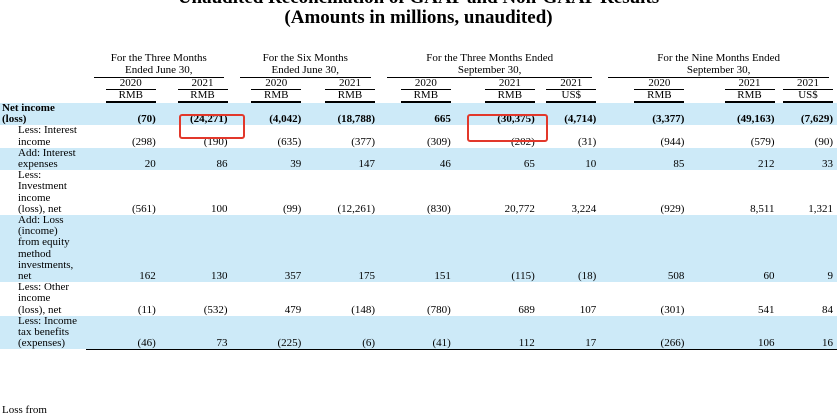 Image resolution: width=837 pixels, height=416 pixels. What do you see at coordinates (526, 309) in the screenshot?
I see `table-cell: 689` at bounding box center [526, 309].